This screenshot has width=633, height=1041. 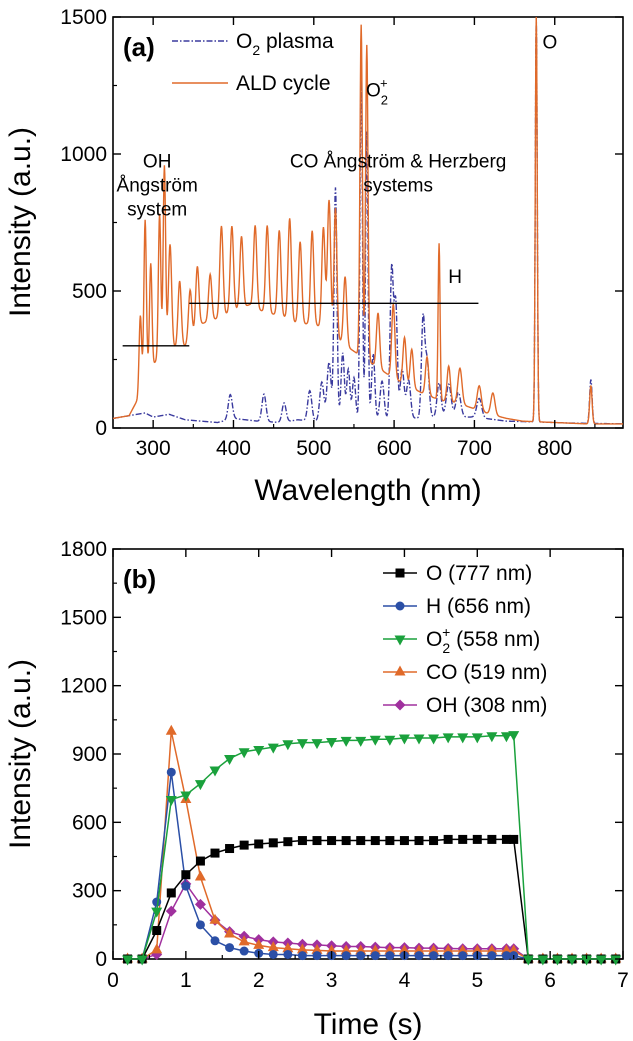 What do you see at coordinates (89, 822) in the screenshot?
I see `y-tick-label: 600` at bounding box center [89, 822].